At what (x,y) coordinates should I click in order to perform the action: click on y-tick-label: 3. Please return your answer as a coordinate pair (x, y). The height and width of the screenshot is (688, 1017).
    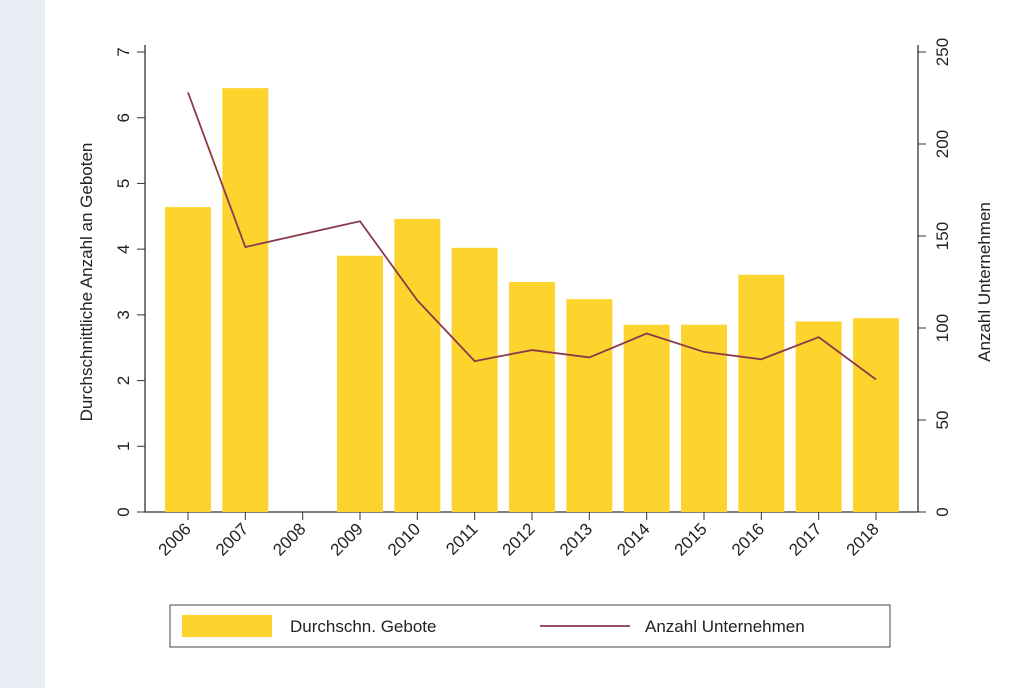
    Looking at the image, I should click on (123, 314).